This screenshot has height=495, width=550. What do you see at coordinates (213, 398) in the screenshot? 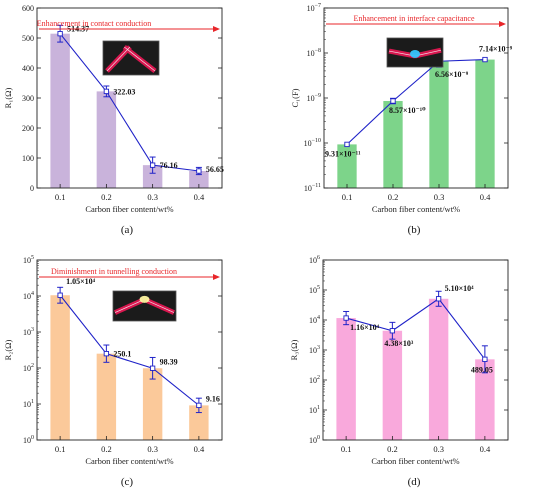
I see `data-label: 9.16` at bounding box center [213, 398].